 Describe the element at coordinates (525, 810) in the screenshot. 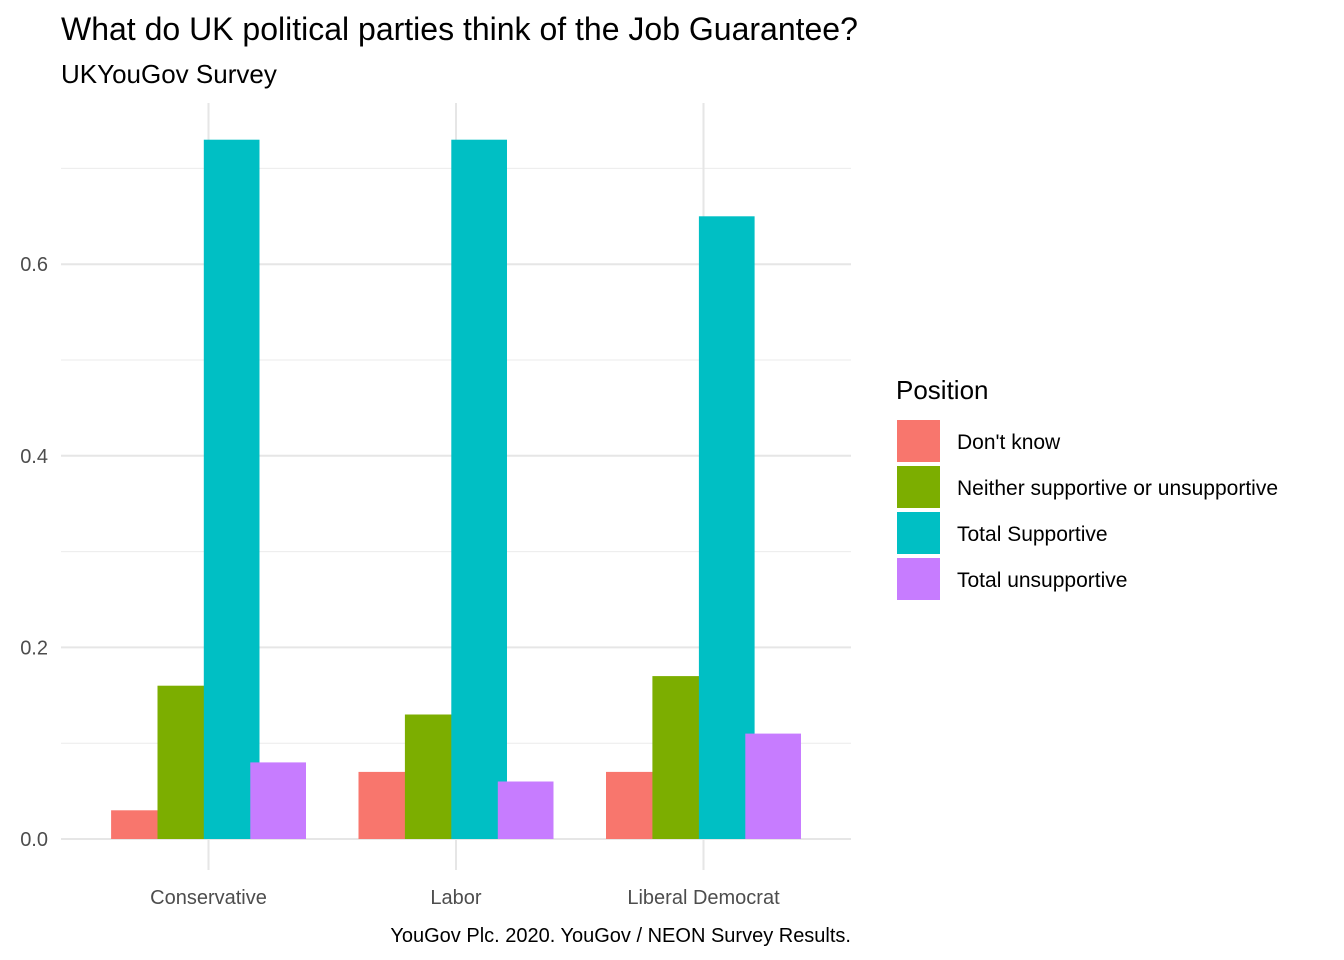

I see `bar-total-unsupportive-labor` at that location.